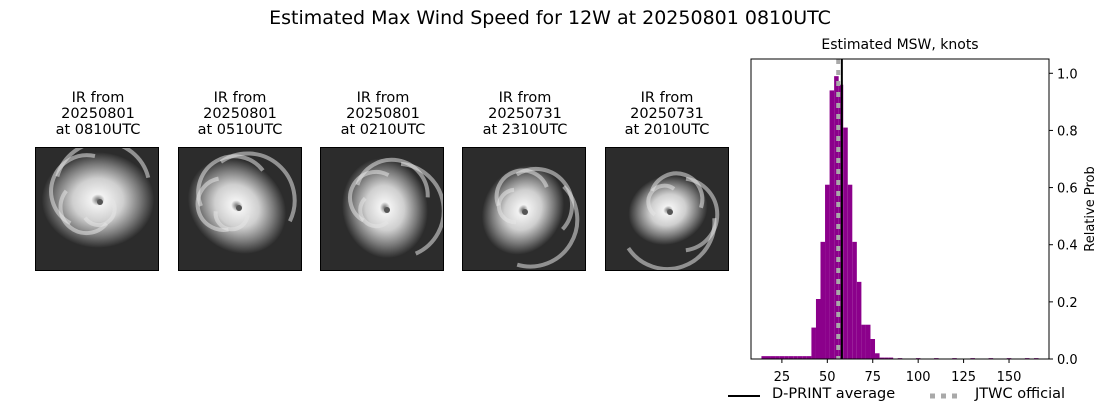 The image size is (1100, 409). I want to click on x-tick-label: 50, so click(827, 377).